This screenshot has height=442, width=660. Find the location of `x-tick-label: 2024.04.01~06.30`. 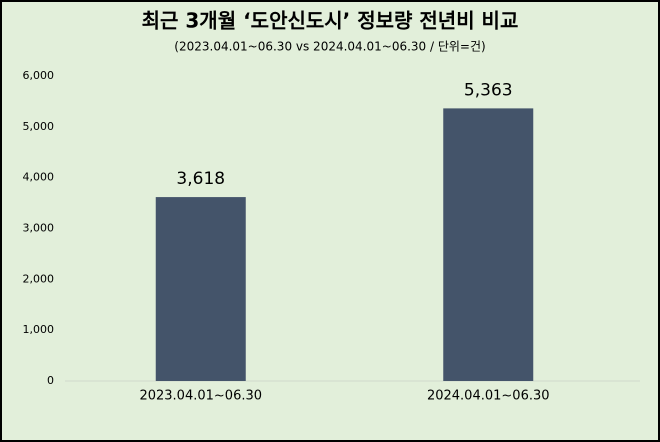

x-tick-label: 2024.04.01~06.30 is located at coordinates (488, 396).